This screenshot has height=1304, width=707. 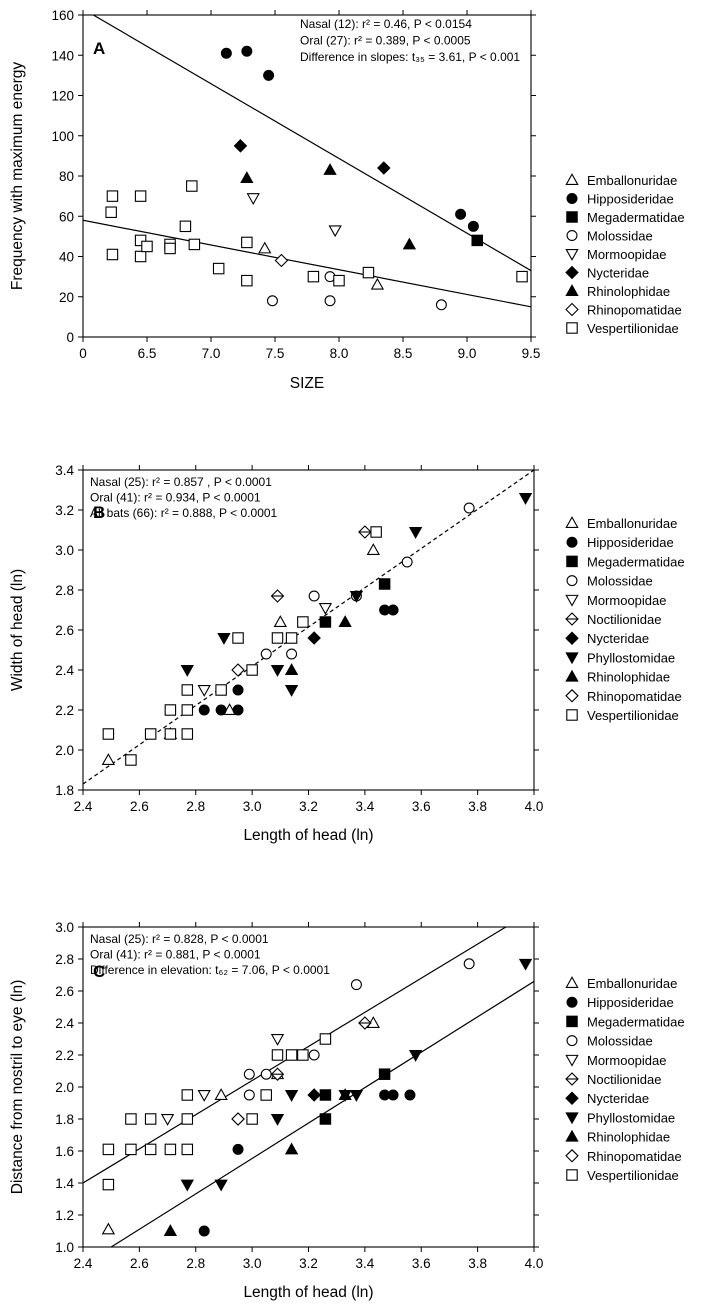 What do you see at coordinates (308, 806) in the screenshot?
I see `x-tick-label: 3.2` at bounding box center [308, 806].